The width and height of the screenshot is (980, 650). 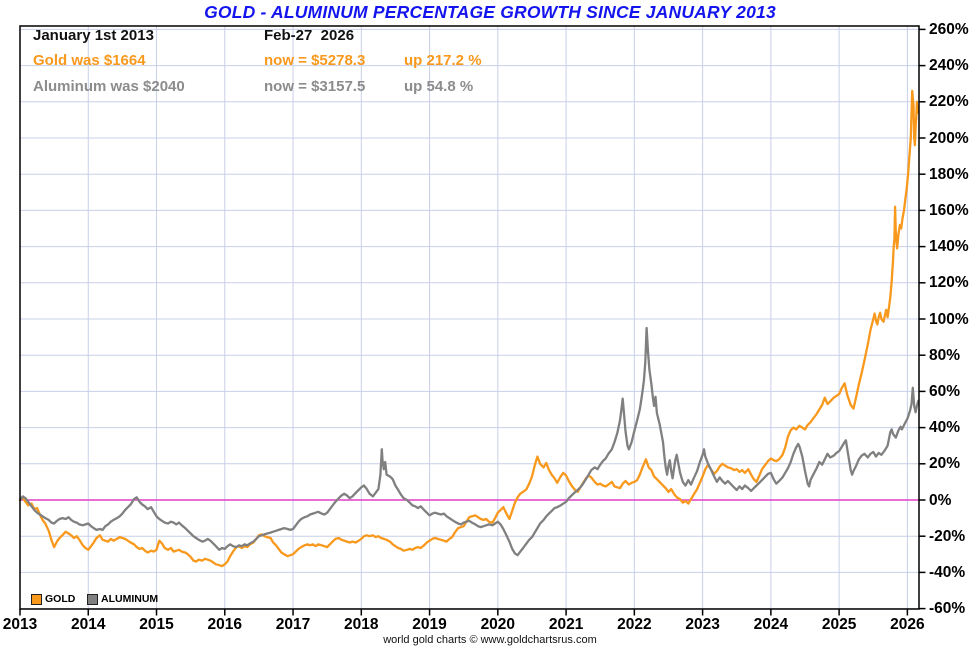 I want to click on percent-tick-label: 140%, so click(x=949, y=247).